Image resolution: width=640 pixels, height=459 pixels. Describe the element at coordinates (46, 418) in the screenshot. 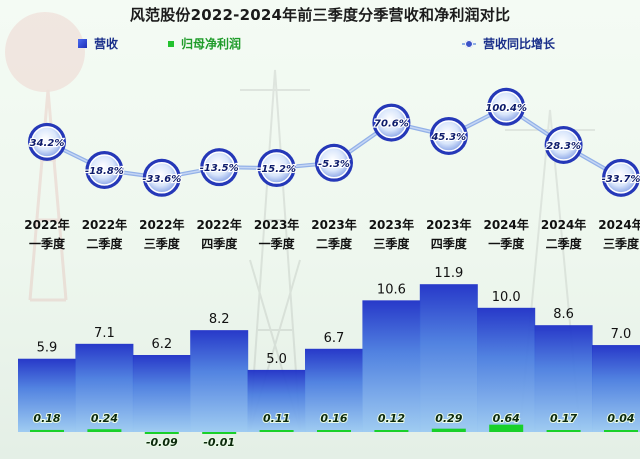

I see `net-profit-value-label: 0.18` at that location.